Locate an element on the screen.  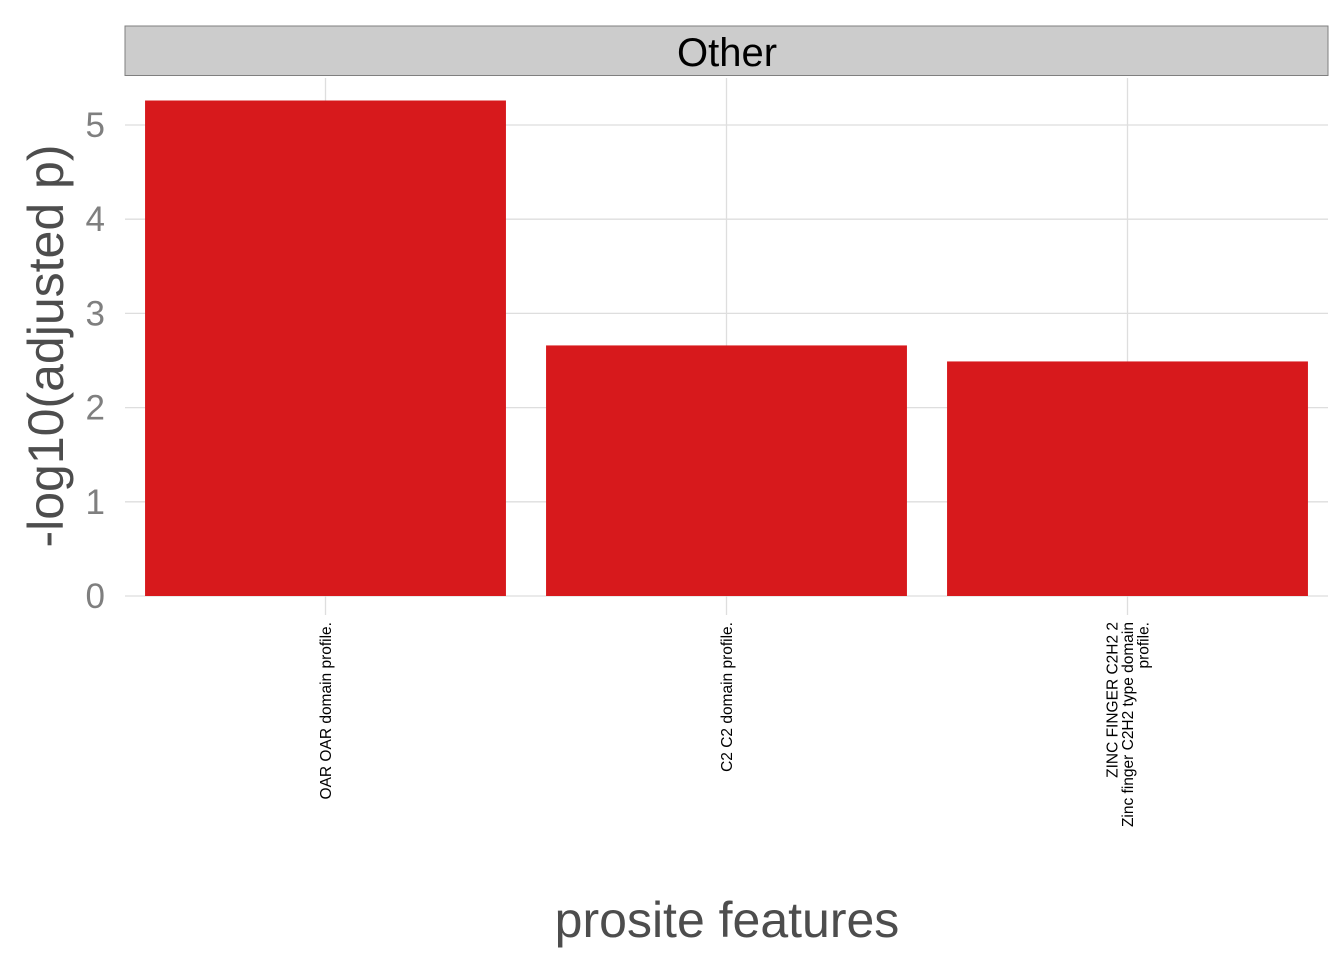
facet-strip-background is located at coordinates (726, 50).